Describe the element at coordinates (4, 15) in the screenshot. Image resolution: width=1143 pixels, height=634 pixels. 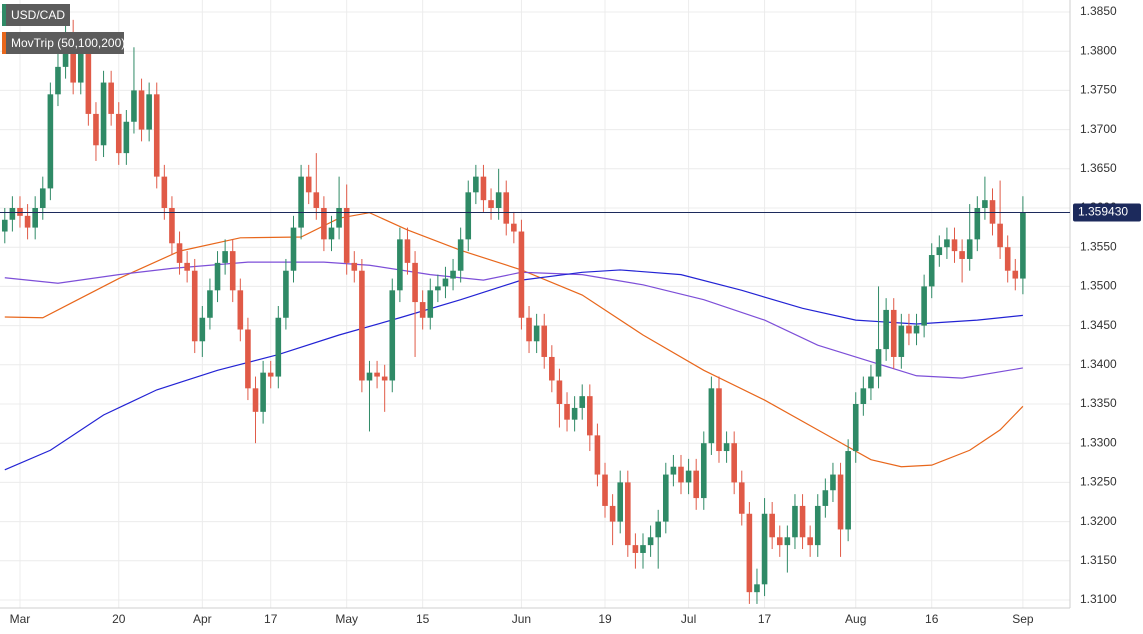
I see `legend-swatch` at that location.